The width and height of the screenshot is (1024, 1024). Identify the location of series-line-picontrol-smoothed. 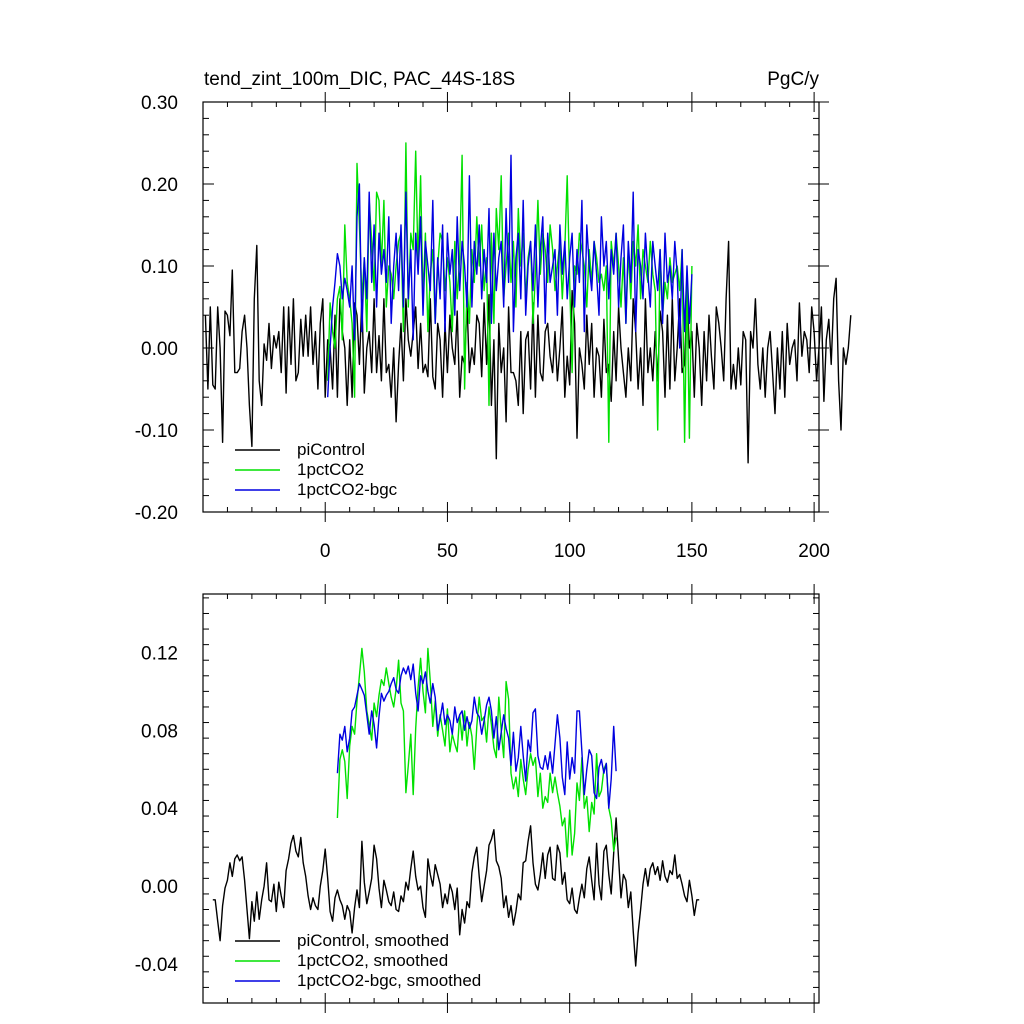
(456, 892).